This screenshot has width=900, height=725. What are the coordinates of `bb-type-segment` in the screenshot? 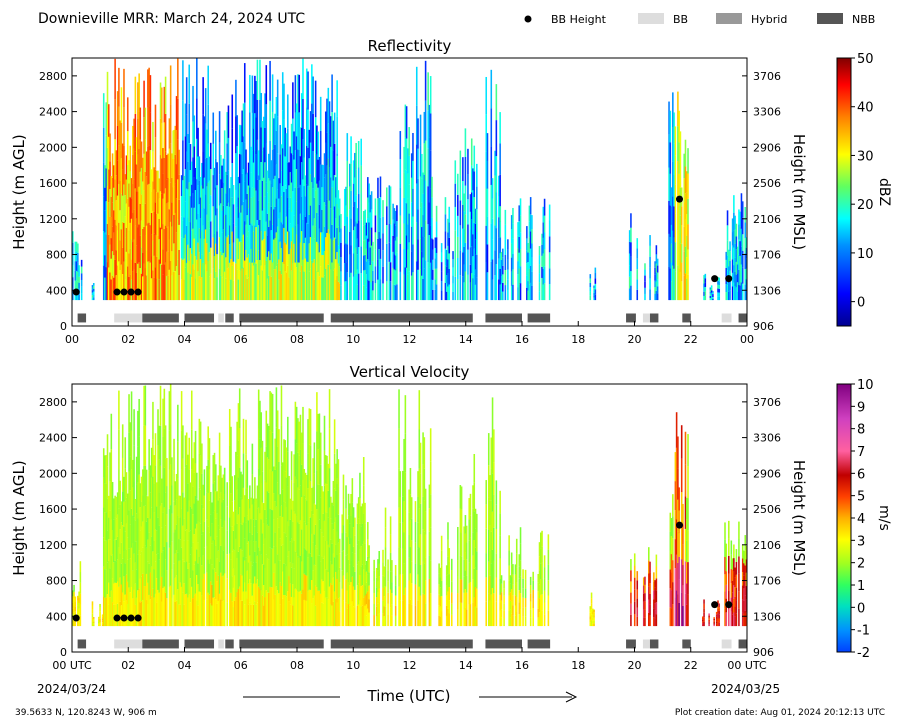 It's located at (686, 644).